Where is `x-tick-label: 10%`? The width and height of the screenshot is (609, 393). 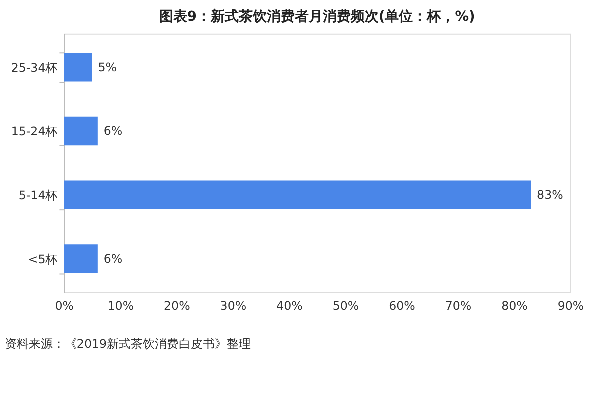
x-tick-label: 10% is located at coordinates (121, 305).